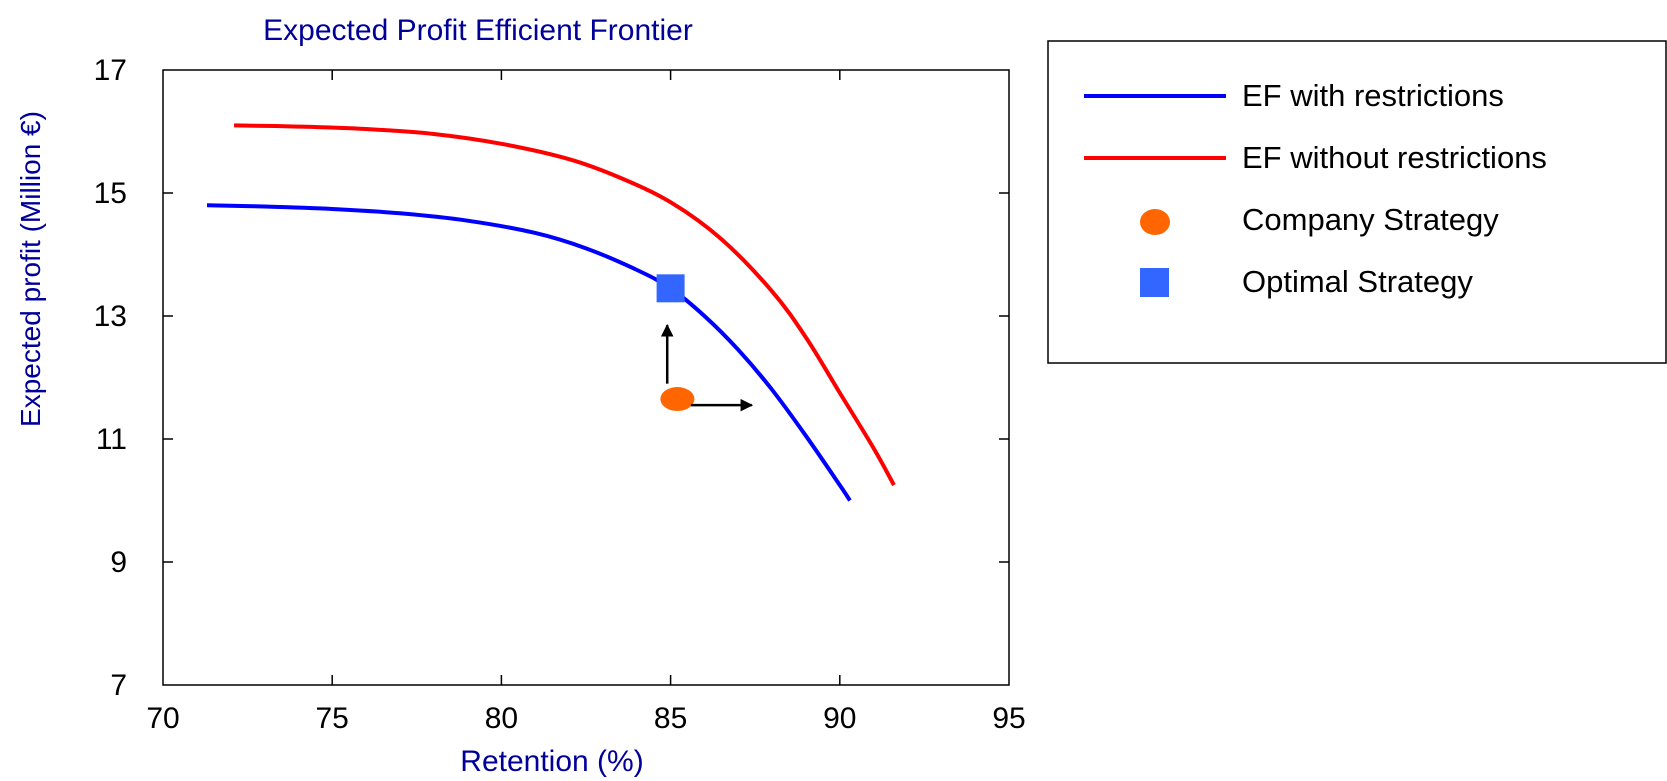  Describe the element at coordinates (1373, 95) in the screenshot. I see `legend-label-ef-with-restrictions: EF with restrictions` at that location.